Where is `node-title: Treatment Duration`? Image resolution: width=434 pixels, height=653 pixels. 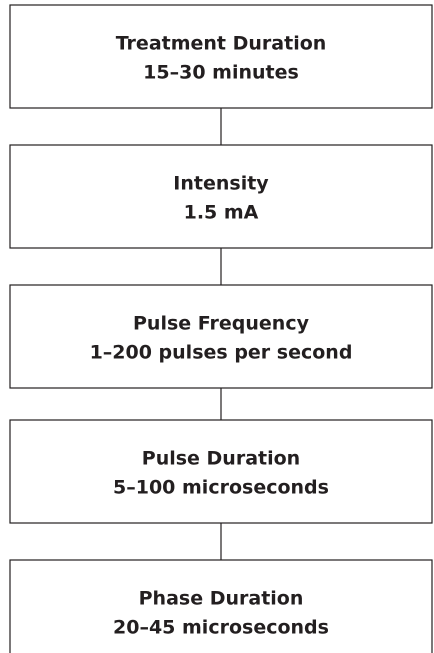 node-title: Treatment Duration is located at coordinates (221, 44).